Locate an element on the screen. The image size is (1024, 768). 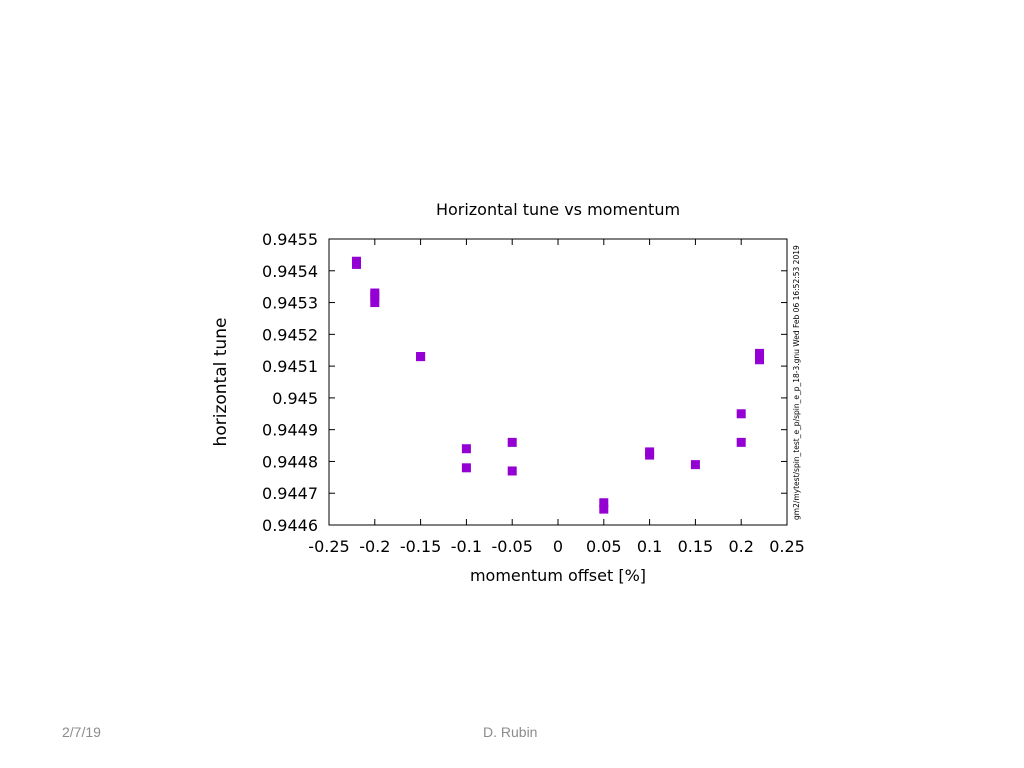
x-tick-label: -0.15 is located at coordinates (420, 546).